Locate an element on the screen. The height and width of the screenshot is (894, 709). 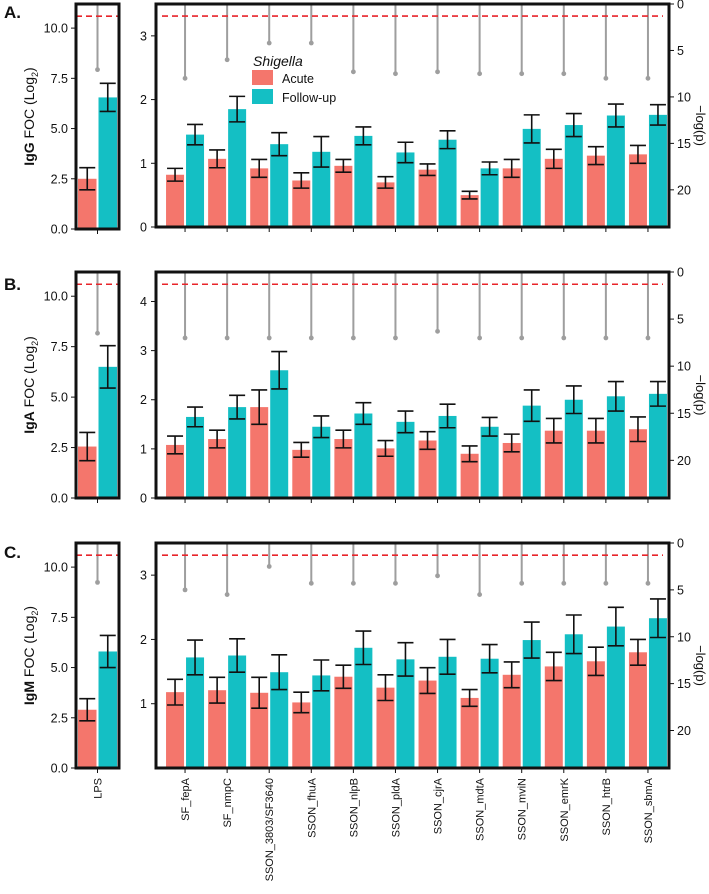
panel-2-ylabel-close: ) is located at coordinates (29, 338).